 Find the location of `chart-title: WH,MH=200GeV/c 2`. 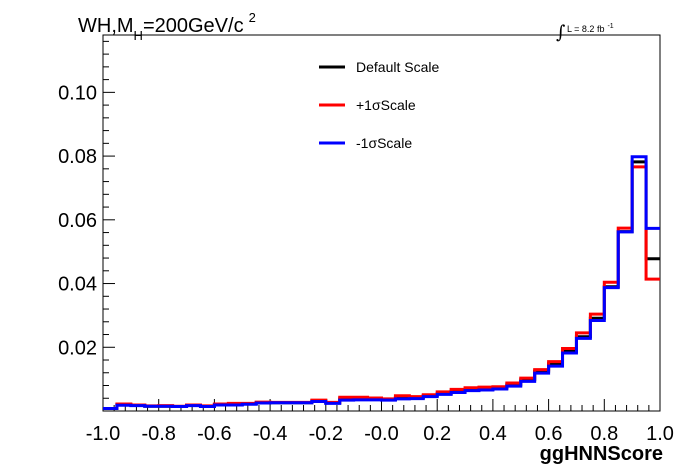

chart-title: WH,MH=200GeV/c 2 is located at coordinates (167, 26).